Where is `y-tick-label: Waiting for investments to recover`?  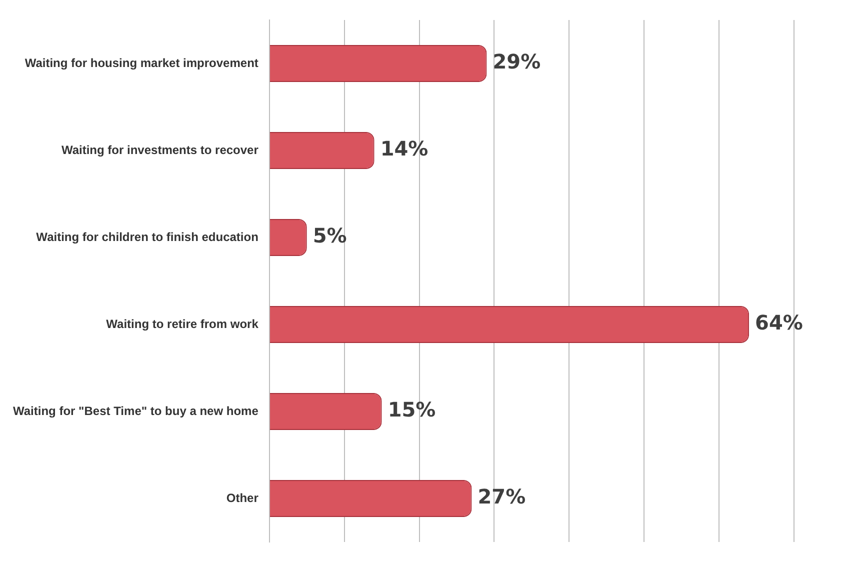
y-tick-label: Waiting for investments to recover is located at coordinates (160, 149).